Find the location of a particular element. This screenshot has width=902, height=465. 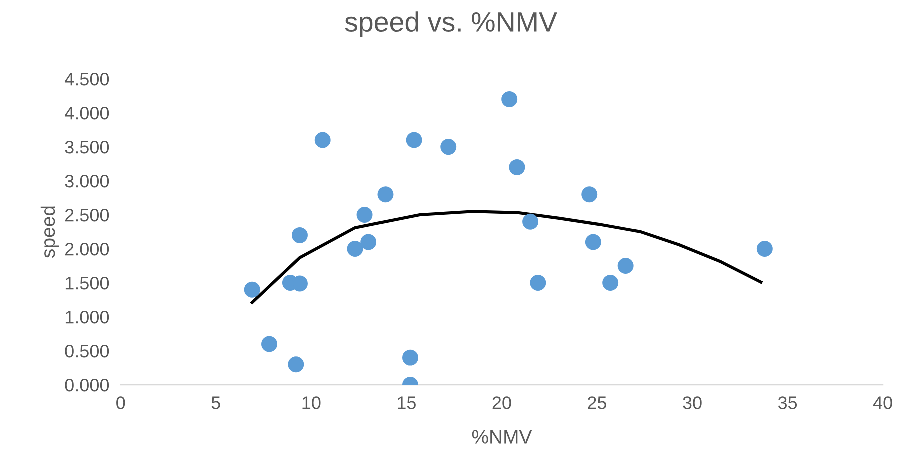

y-axis-title: speed is located at coordinates (50, 232).